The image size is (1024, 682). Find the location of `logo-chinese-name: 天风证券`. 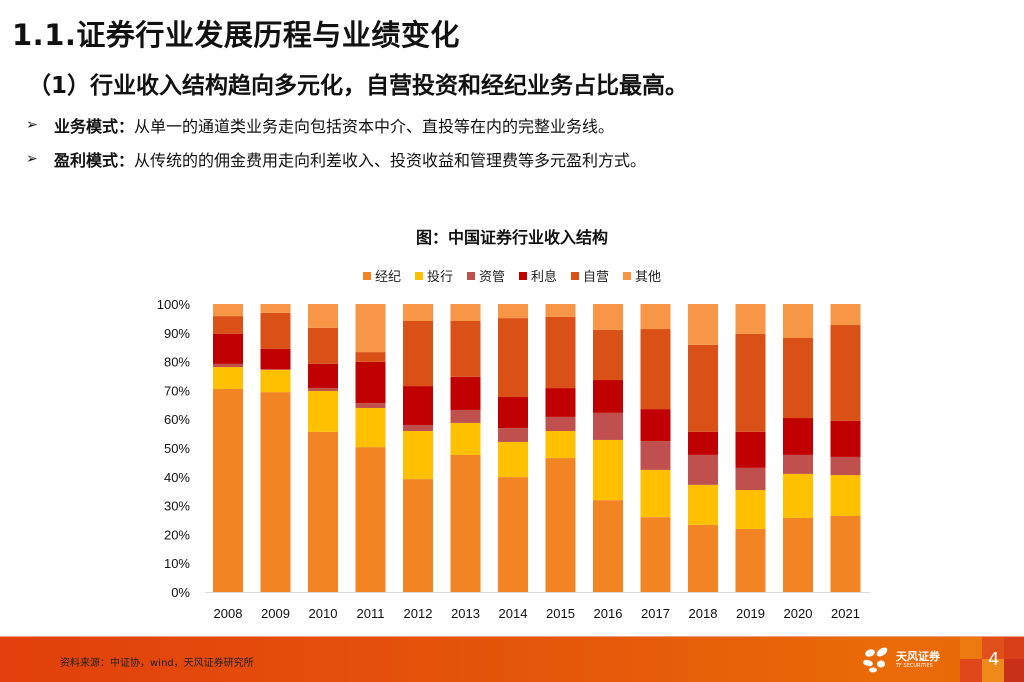

logo-chinese-name: 天风证券 is located at coordinates (918, 656).